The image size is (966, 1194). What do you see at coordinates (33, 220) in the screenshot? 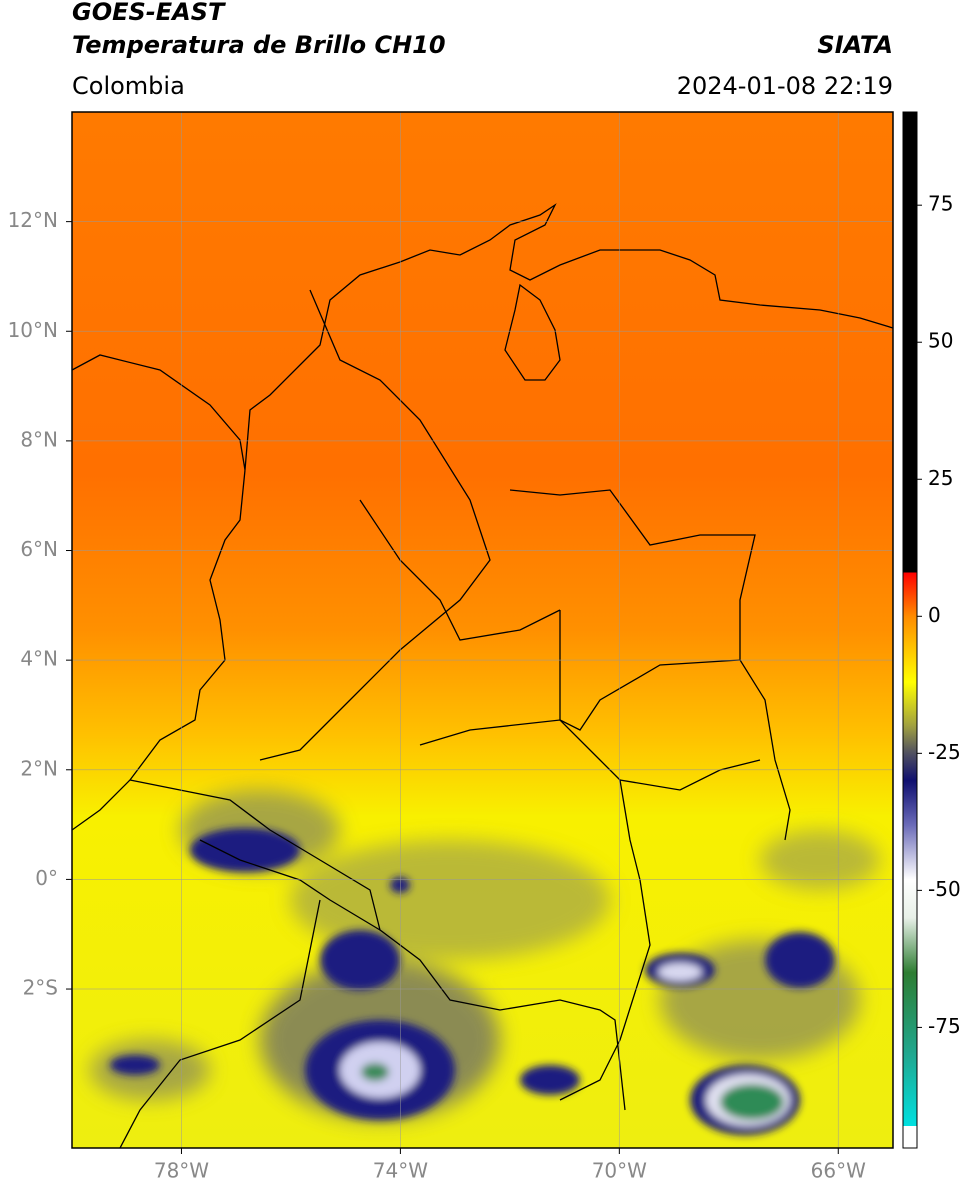
I see `y-tick-label: 12°N` at bounding box center [33, 220].